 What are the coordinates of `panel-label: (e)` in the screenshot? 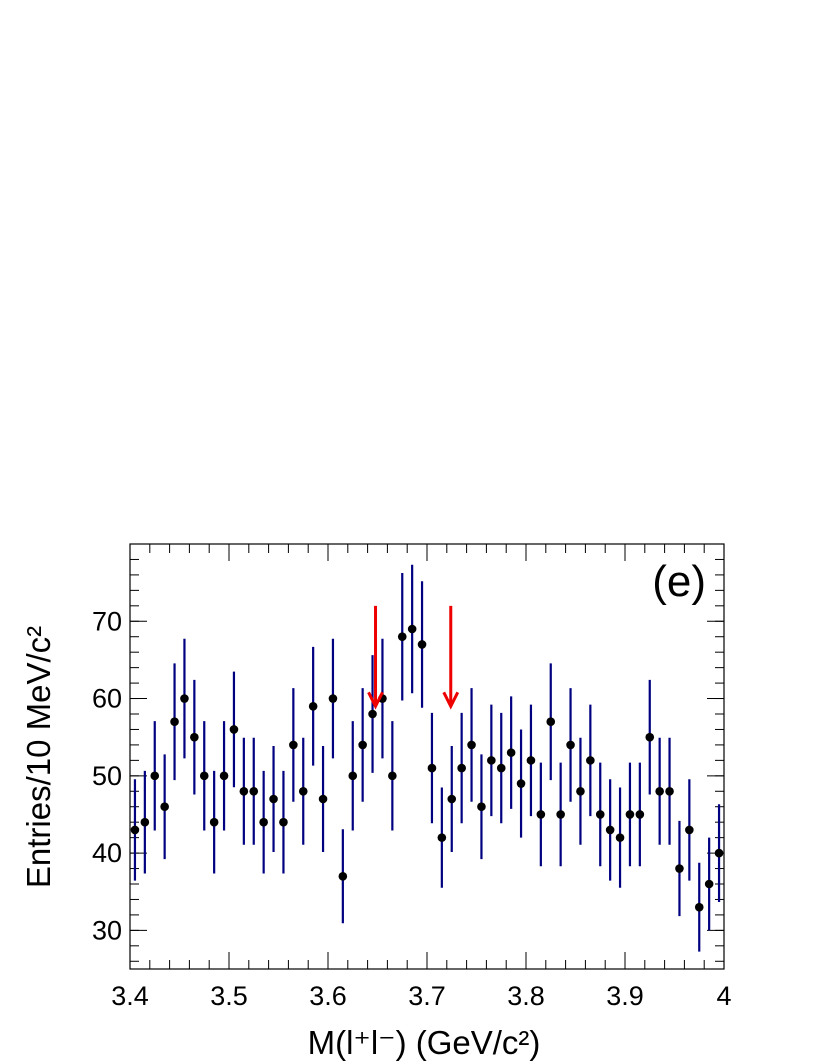 It's located at (679, 581).